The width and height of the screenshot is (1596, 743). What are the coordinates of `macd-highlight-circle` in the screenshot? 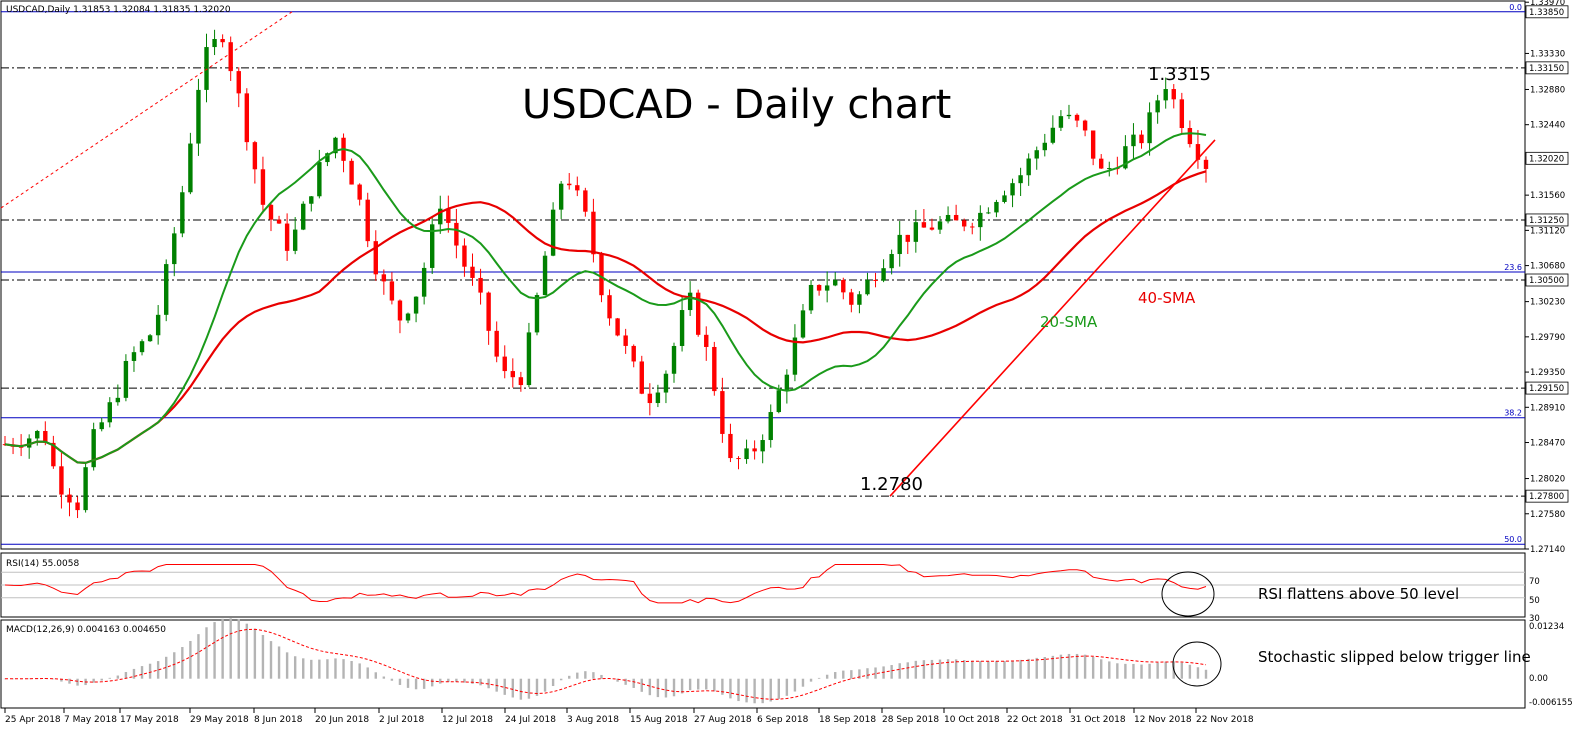 It's located at (1197, 664).